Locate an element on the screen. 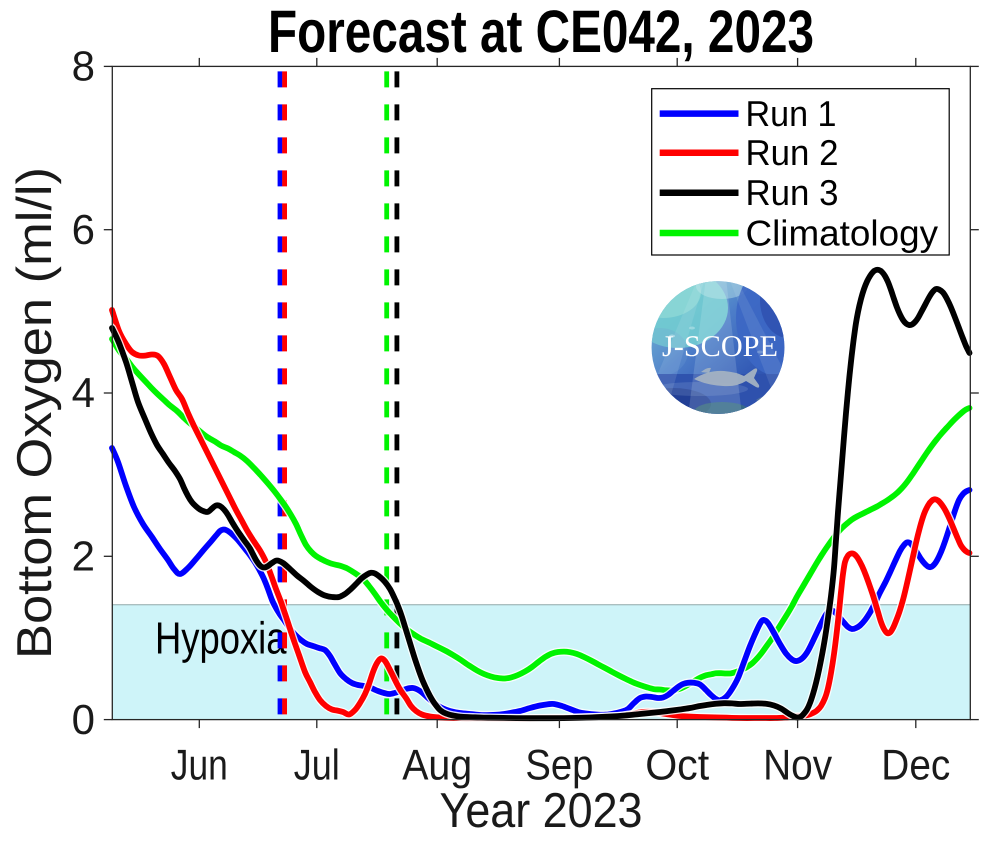 The height and width of the screenshot is (852, 1000). svg-text: Aug is located at coordinates (437, 766).